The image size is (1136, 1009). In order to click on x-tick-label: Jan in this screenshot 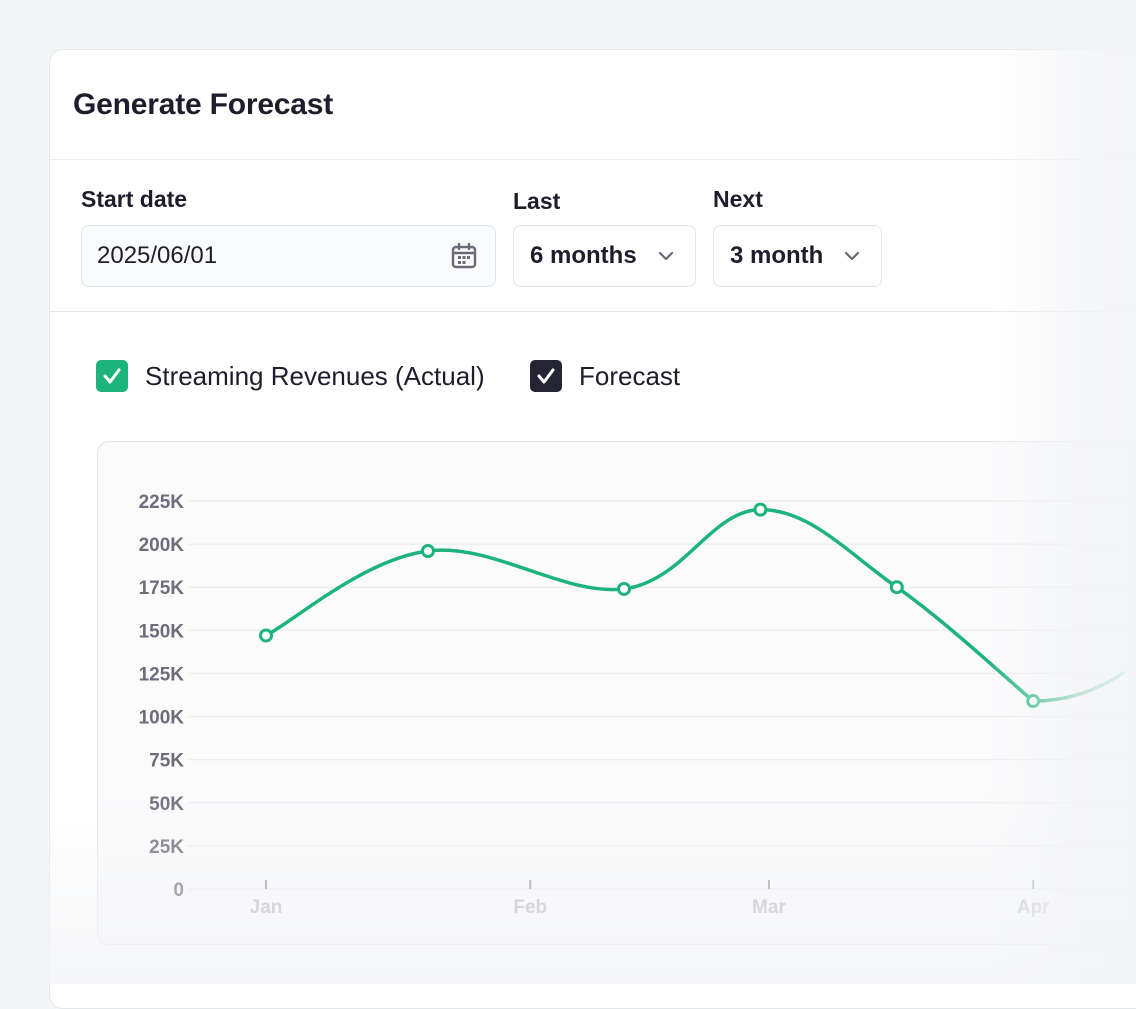, I will do `click(266, 907)`.